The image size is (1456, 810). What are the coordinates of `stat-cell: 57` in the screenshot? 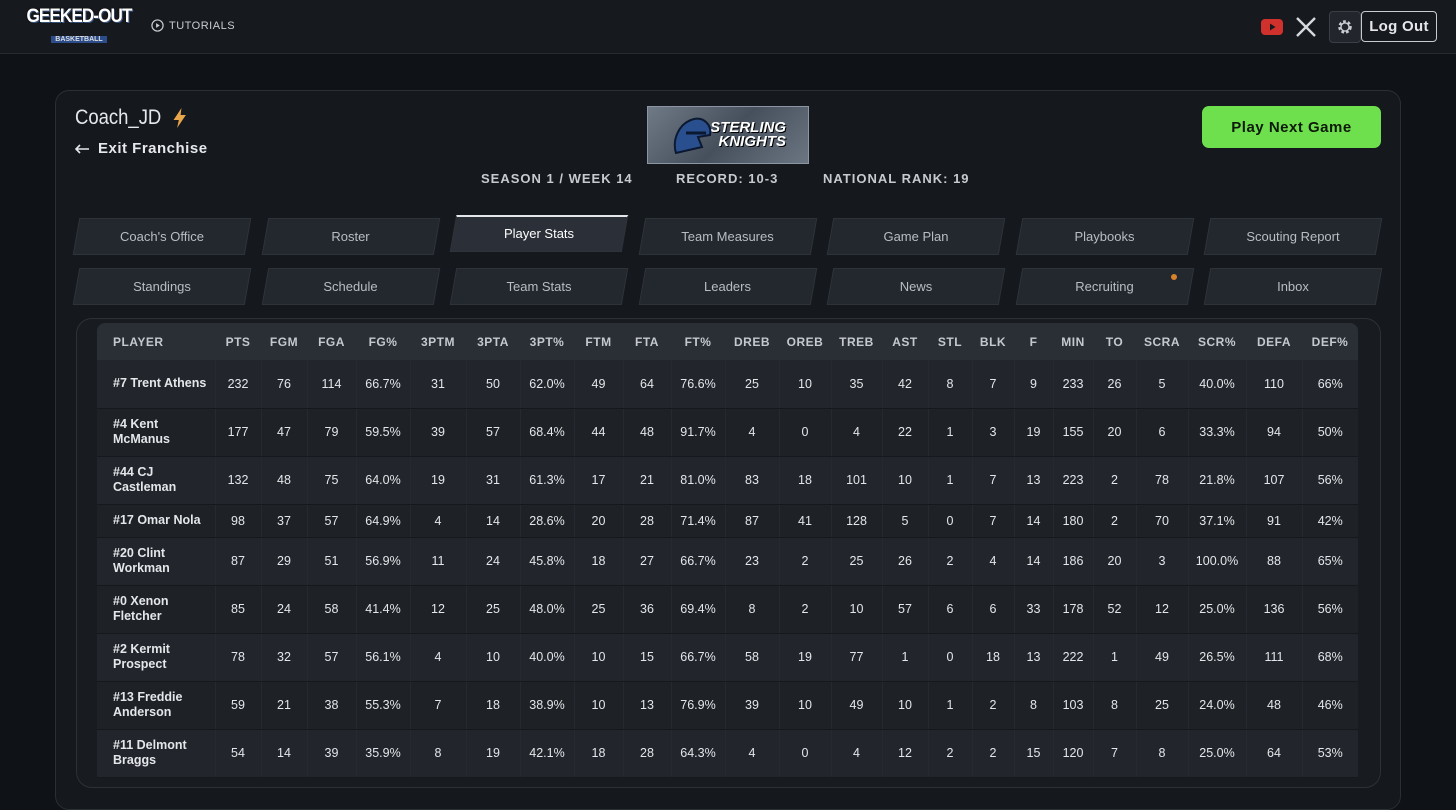 It's located at (331, 521).